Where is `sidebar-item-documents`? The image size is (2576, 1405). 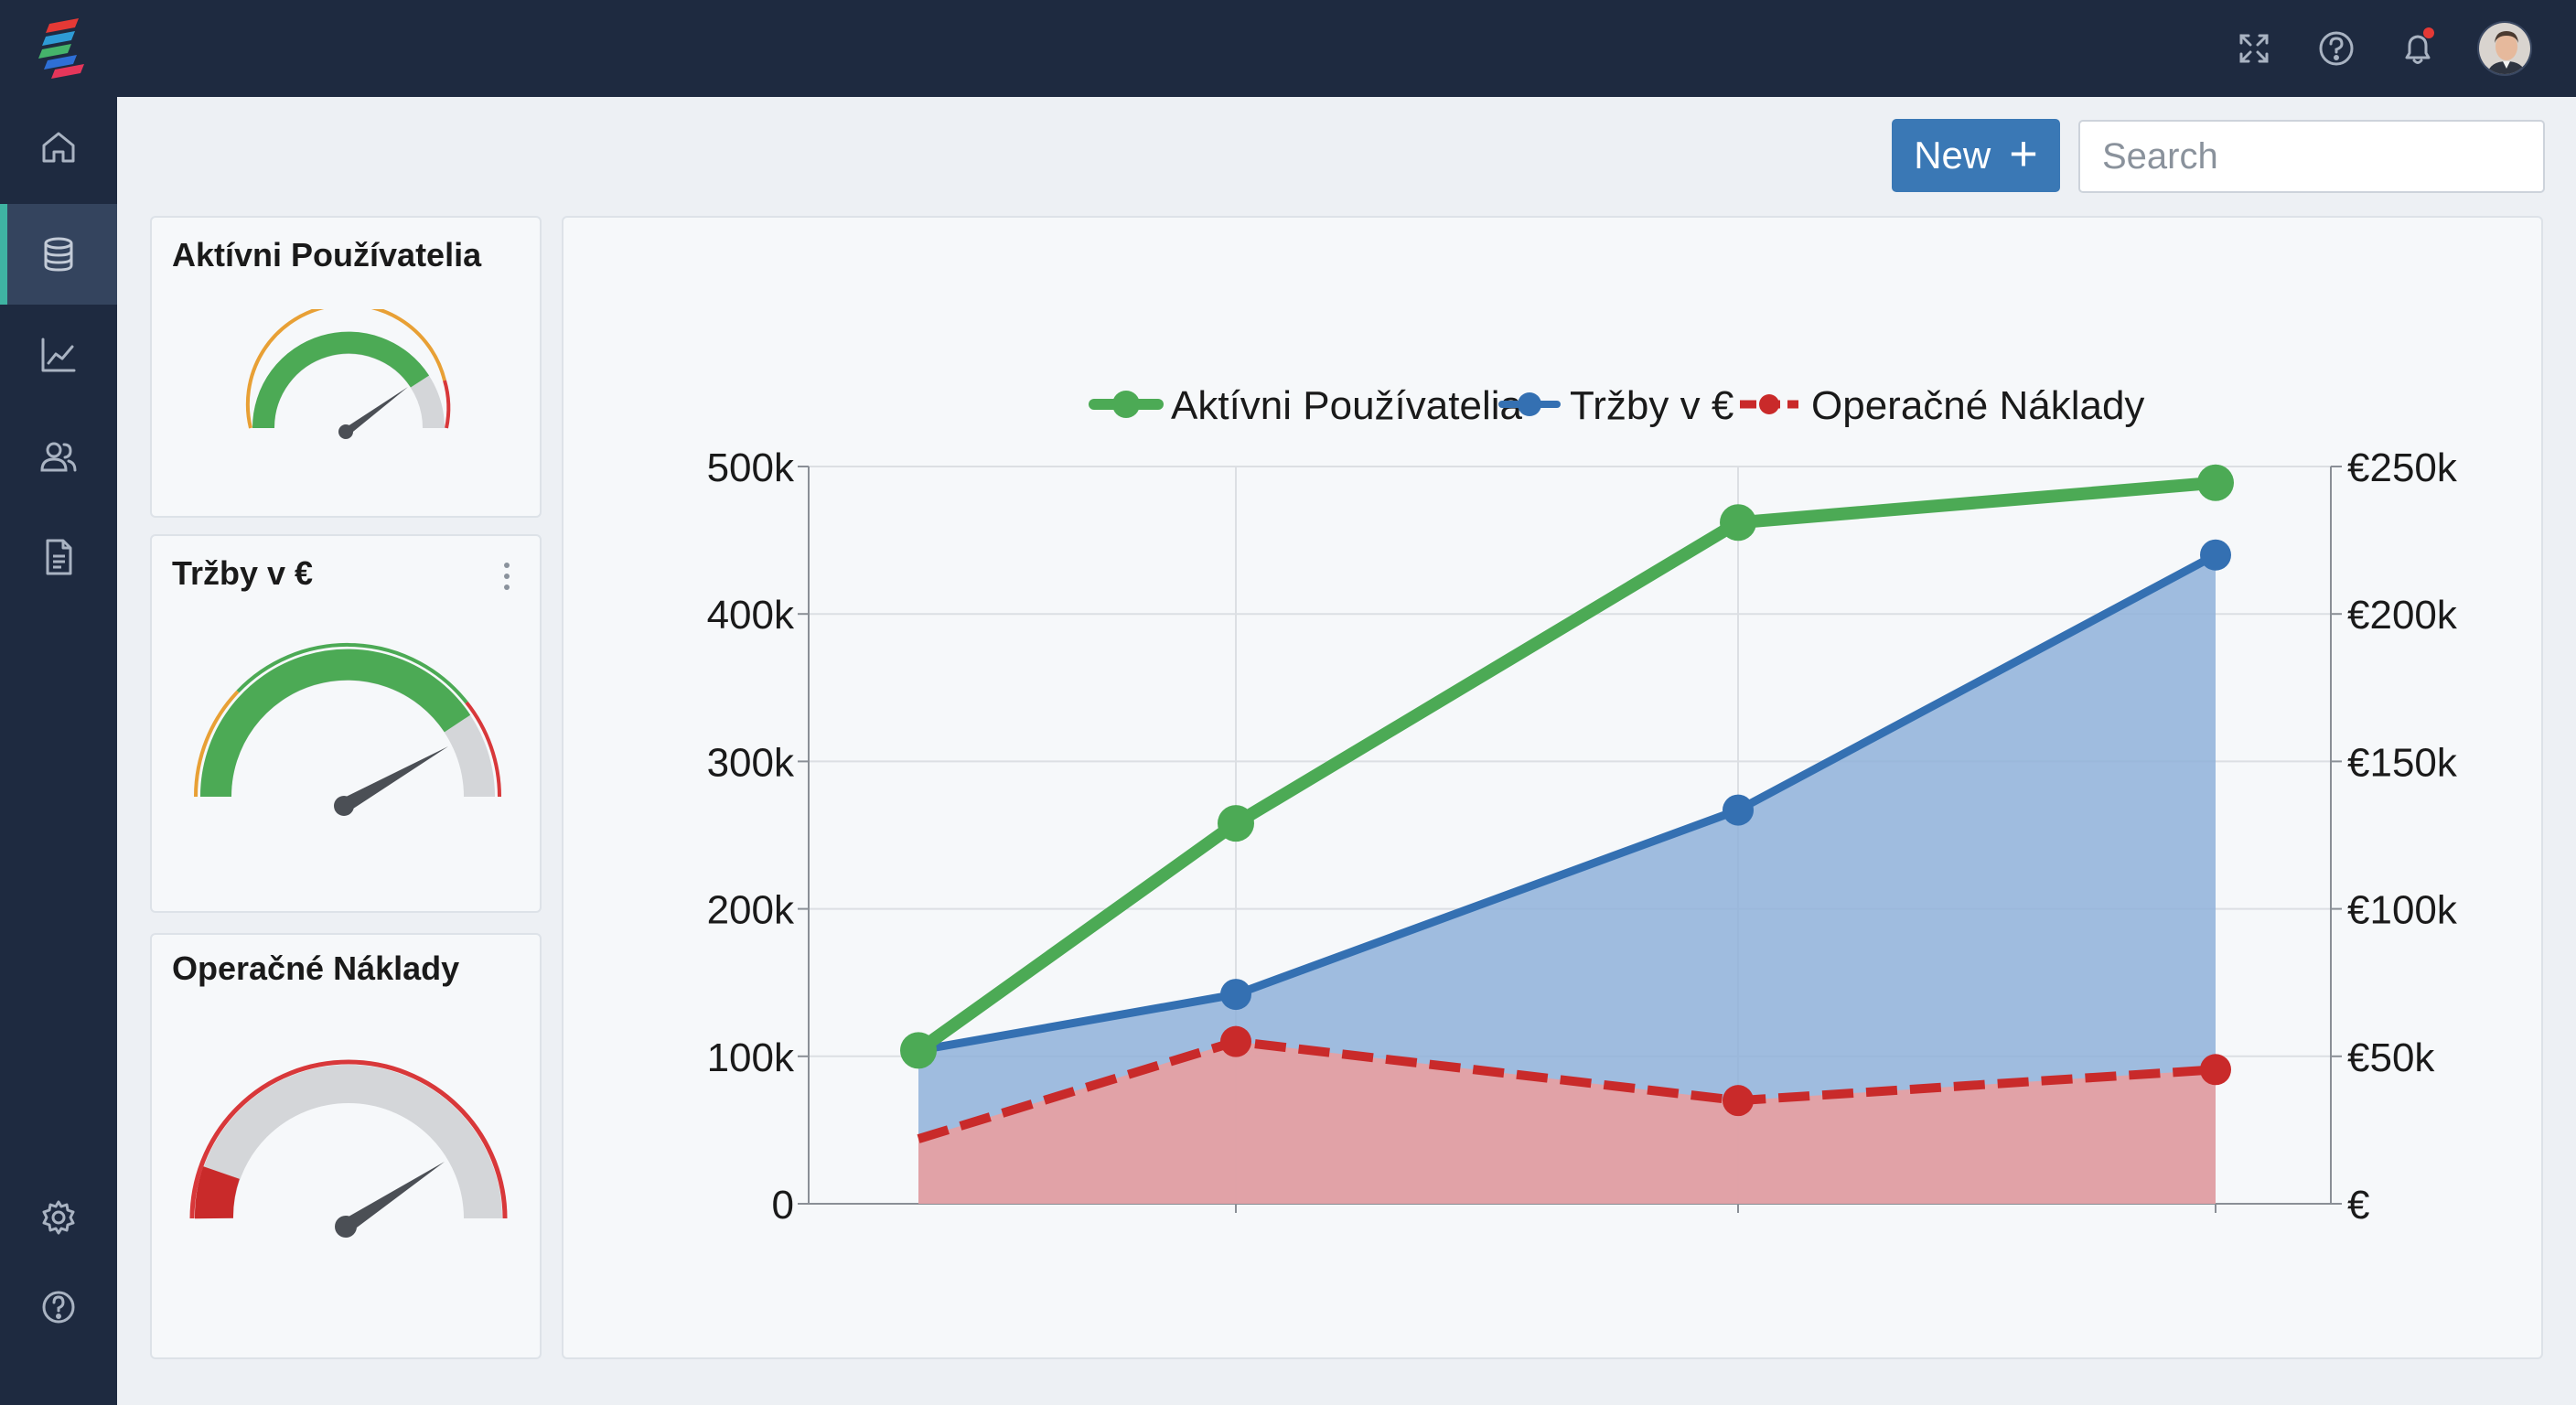 sidebar-item-documents is located at coordinates (58, 557).